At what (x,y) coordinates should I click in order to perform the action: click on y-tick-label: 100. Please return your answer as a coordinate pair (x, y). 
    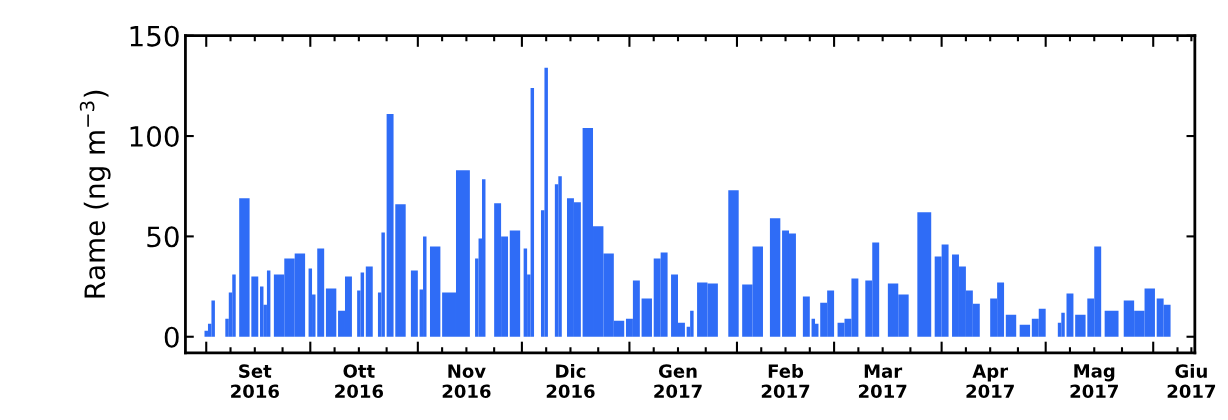
    Looking at the image, I should click on (154, 136).